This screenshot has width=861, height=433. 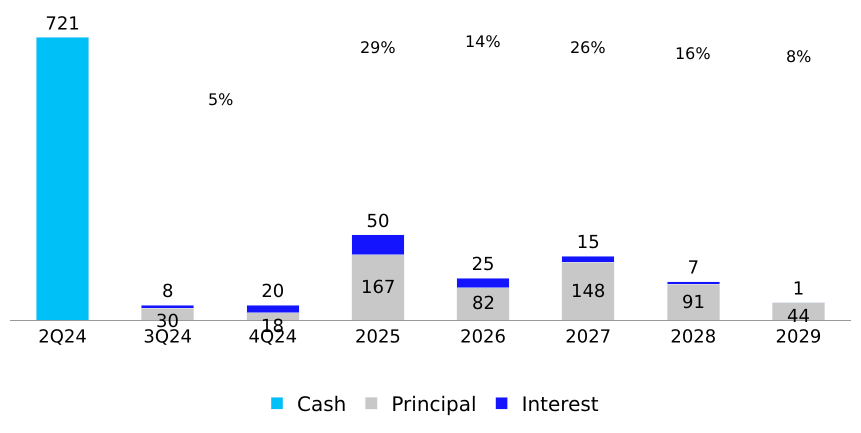 I want to click on data-label: 1, so click(x=798, y=289).